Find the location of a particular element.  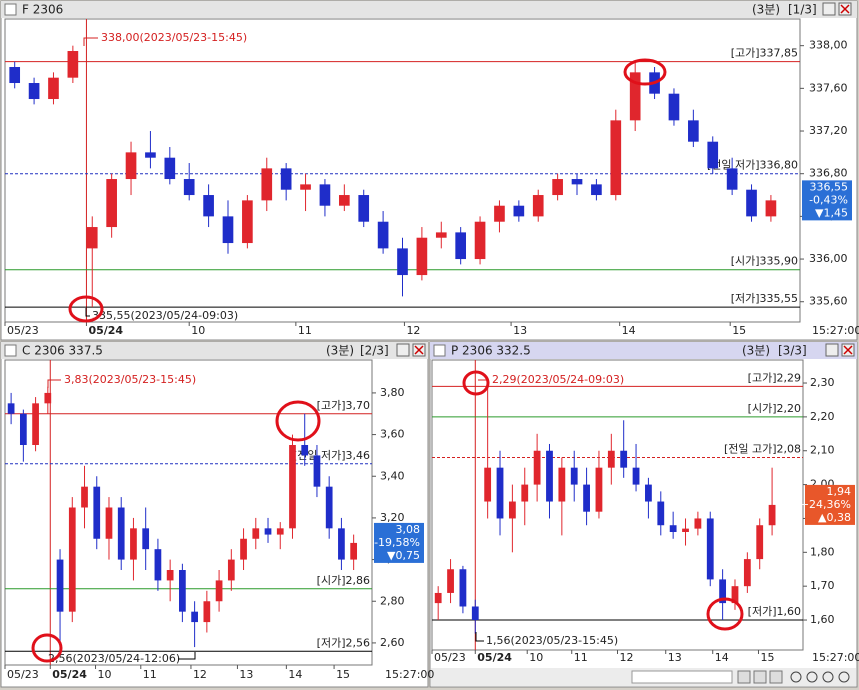

level-label: [시가]2,20 is located at coordinates (774, 408).